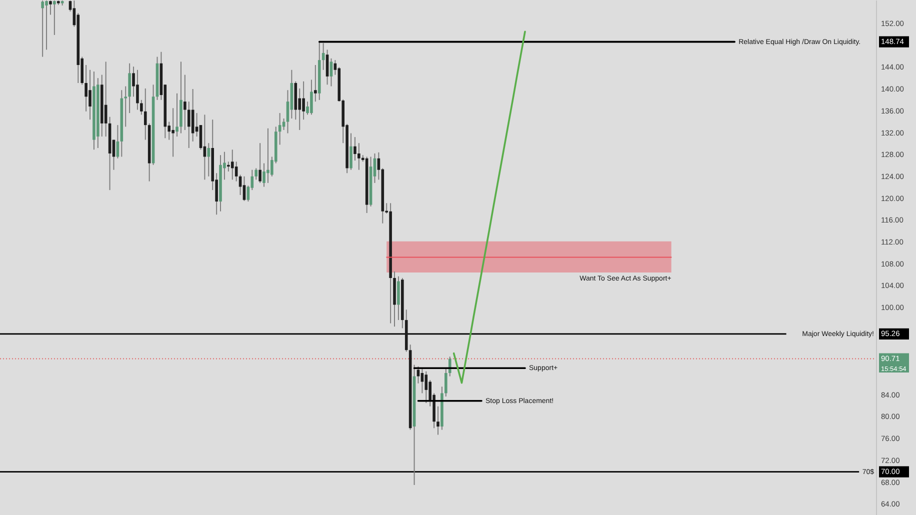  I want to click on line-series, so click(489, 207).